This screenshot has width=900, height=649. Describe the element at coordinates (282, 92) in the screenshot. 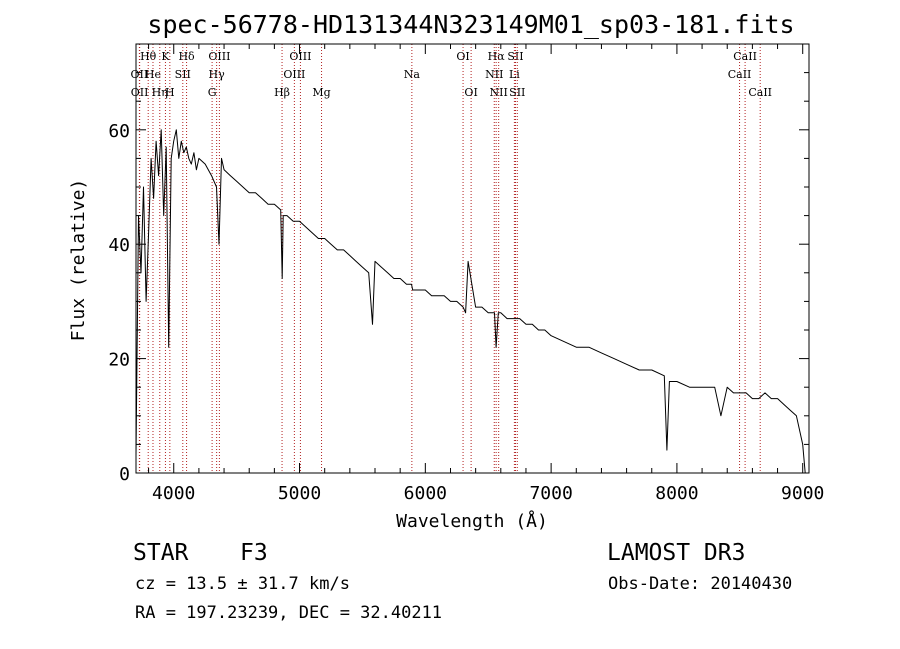

I see `line-marker-label: Hβ` at that location.